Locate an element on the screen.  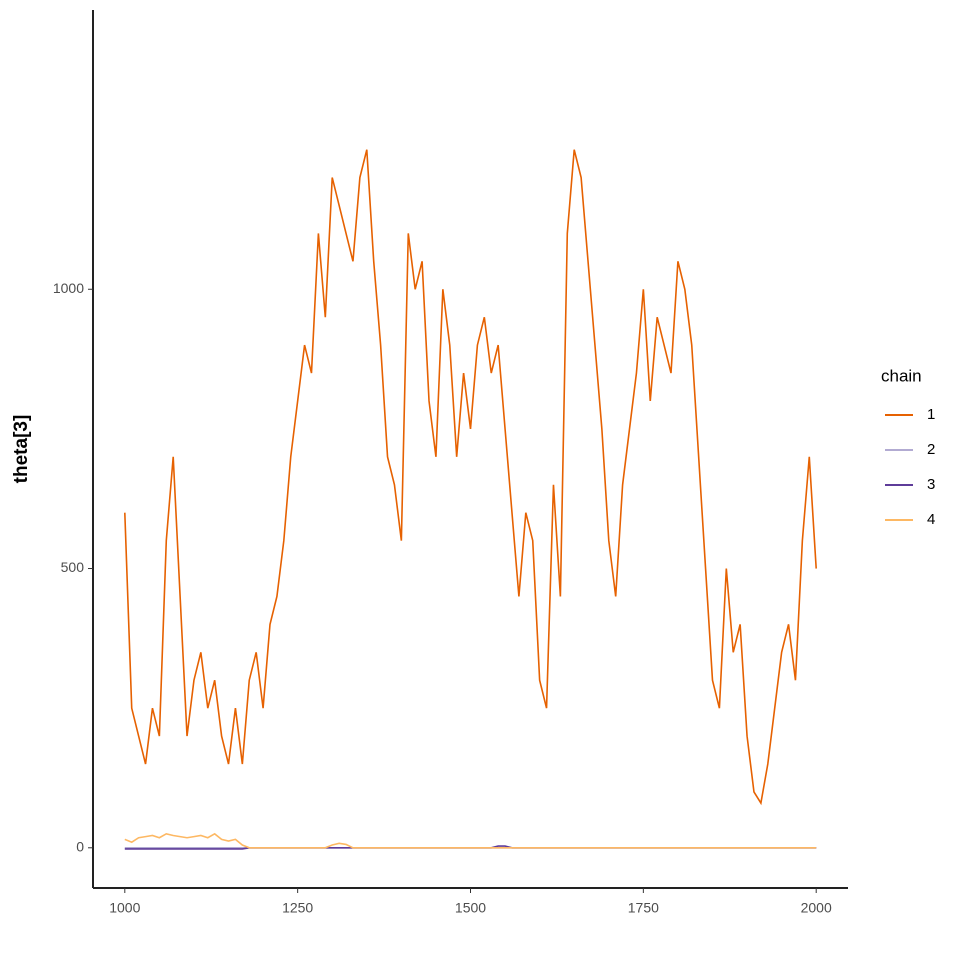
y-tick-label: 0 is located at coordinates (80, 846).